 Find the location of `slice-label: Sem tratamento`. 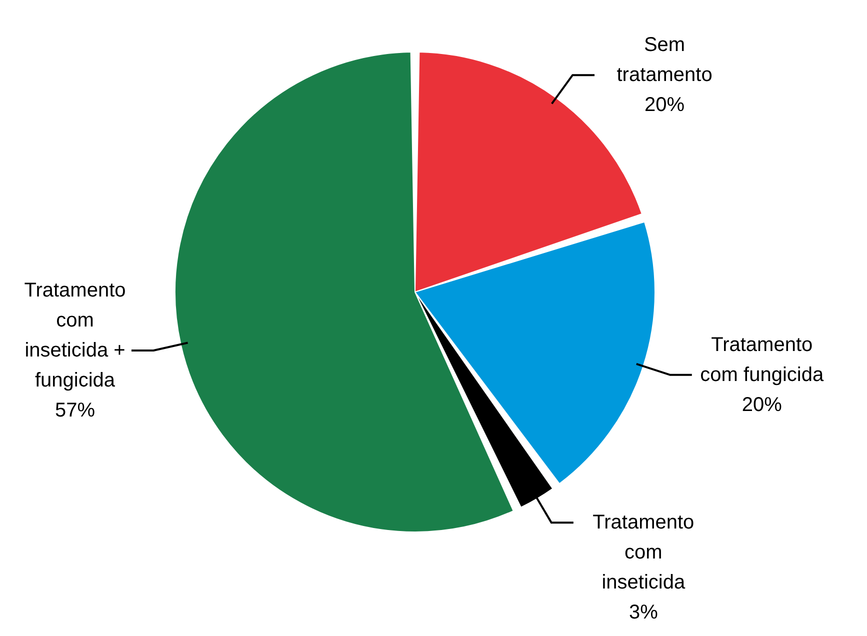

slice-label: Sem tratamento is located at coordinates (664, 60).